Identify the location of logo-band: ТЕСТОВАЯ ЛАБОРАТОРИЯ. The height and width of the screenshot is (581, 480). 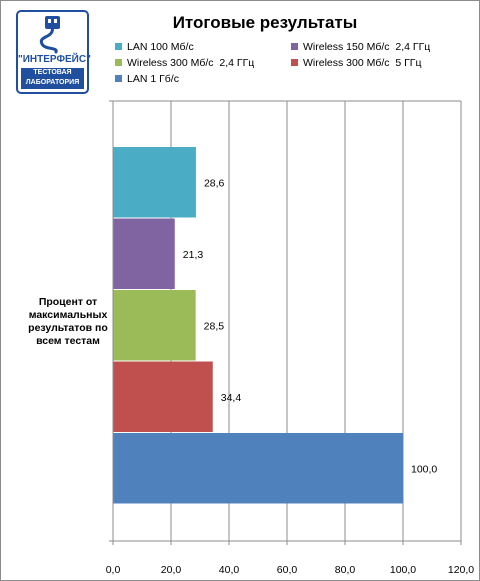
(52, 78).